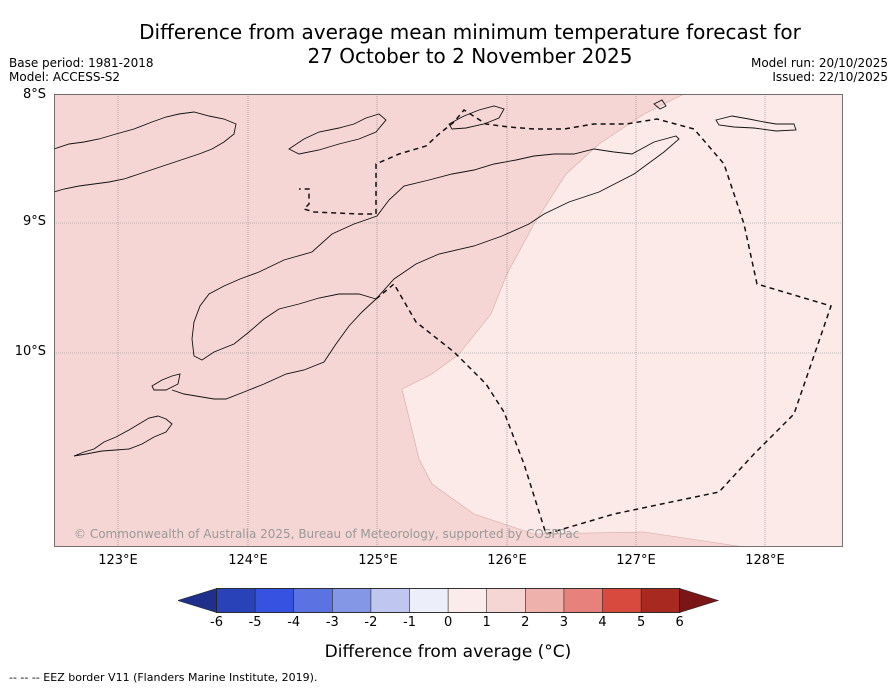  I want to click on colorbar-tick-label: -6, so click(216, 622).